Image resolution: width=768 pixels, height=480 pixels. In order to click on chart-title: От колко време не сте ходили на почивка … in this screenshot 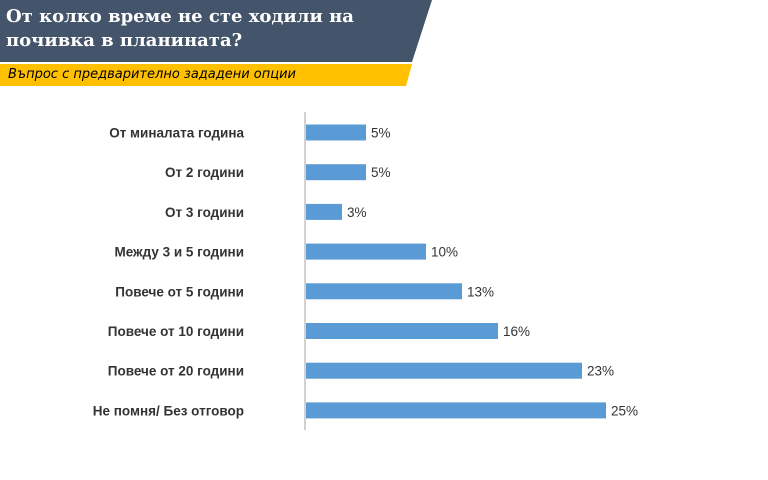, I will do `click(180, 28)`.